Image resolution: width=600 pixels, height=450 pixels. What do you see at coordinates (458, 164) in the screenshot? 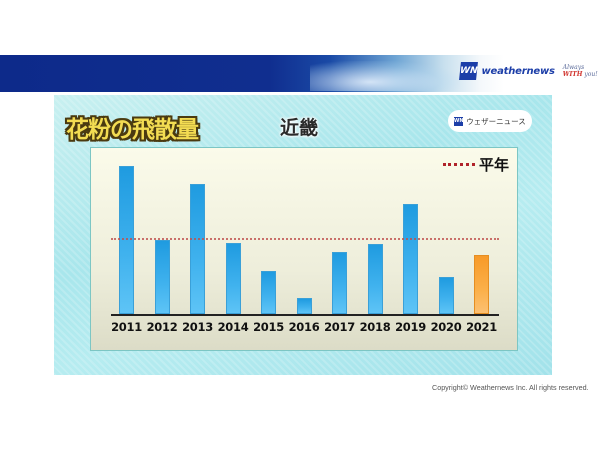
I see `legend-dotted-line-icon` at bounding box center [458, 164].